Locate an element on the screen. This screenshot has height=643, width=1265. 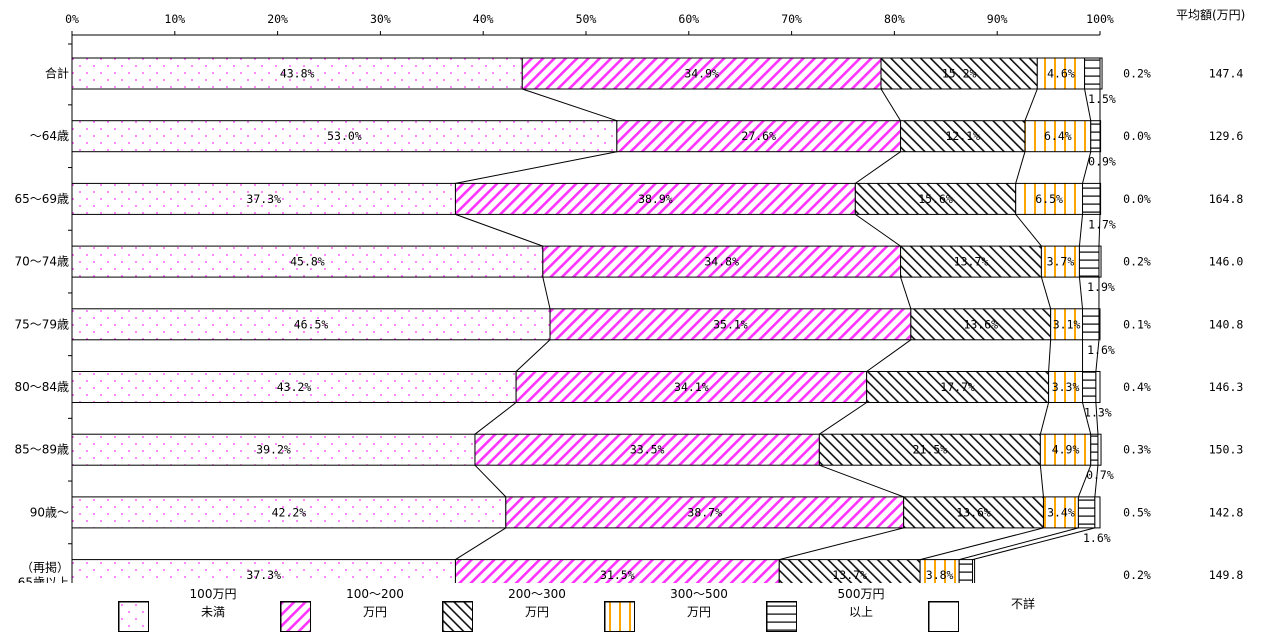
legend-label: 100万円 未満 is located at coordinates (213, 603).